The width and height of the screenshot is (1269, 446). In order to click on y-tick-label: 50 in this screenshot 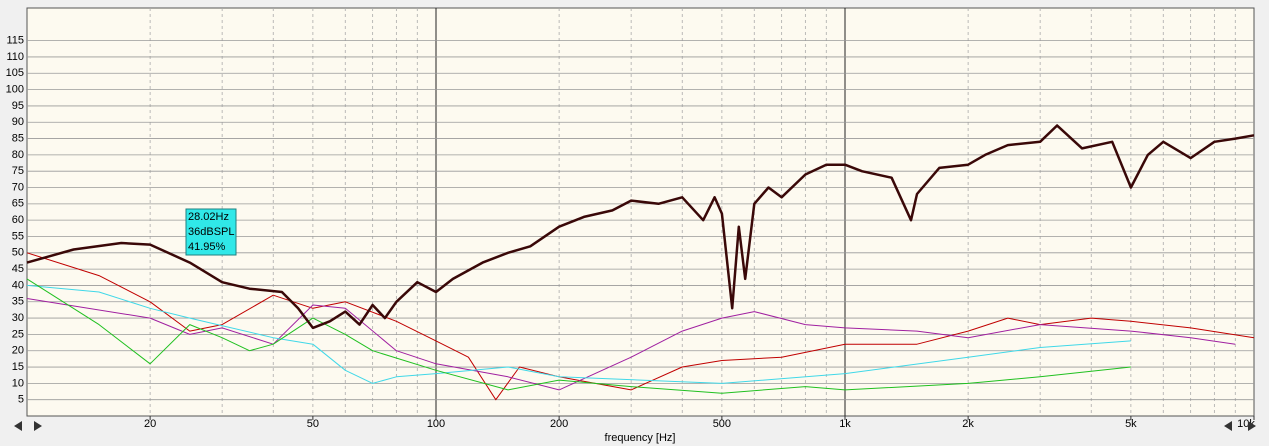, I will do `click(18, 253)`.